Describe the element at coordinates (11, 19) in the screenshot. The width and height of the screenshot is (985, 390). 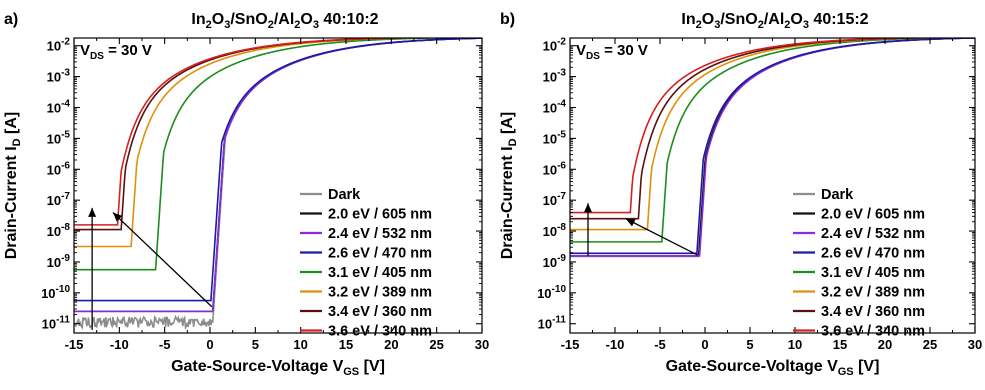
I see `panel-label: a)` at that location.